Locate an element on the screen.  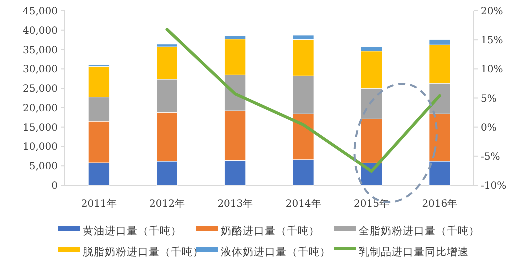
y-tick-label: 40,000 is located at coordinates (40, 31).